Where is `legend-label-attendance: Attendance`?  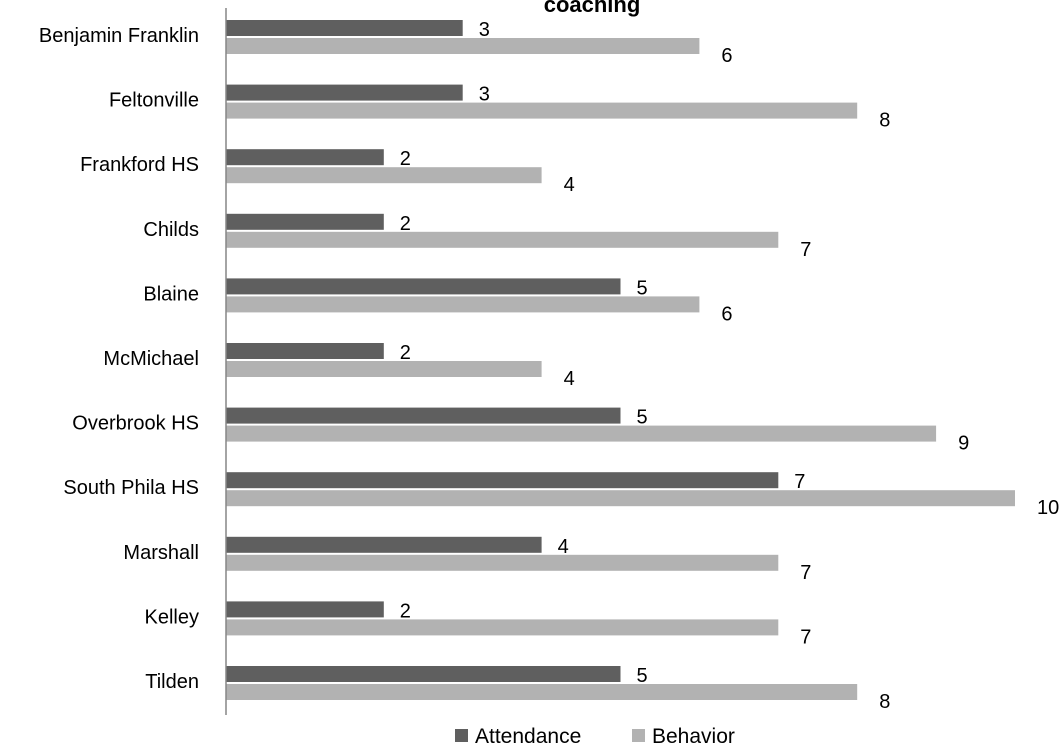
legend-label-attendance: Attendance is located at coordinates (528, 736).